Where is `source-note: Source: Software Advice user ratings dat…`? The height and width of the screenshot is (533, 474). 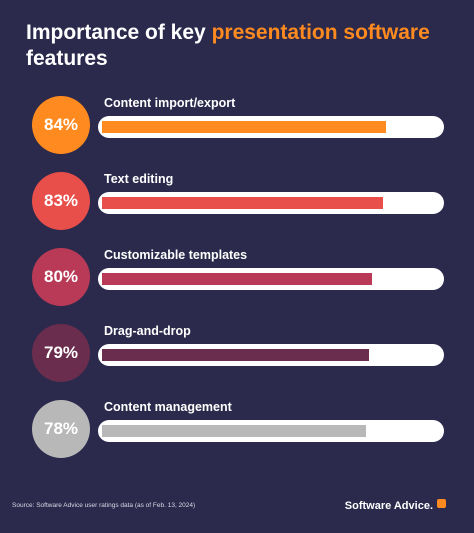 source-note: Source: Software Advice user ratings dat… is located at coordinates (104, 505).